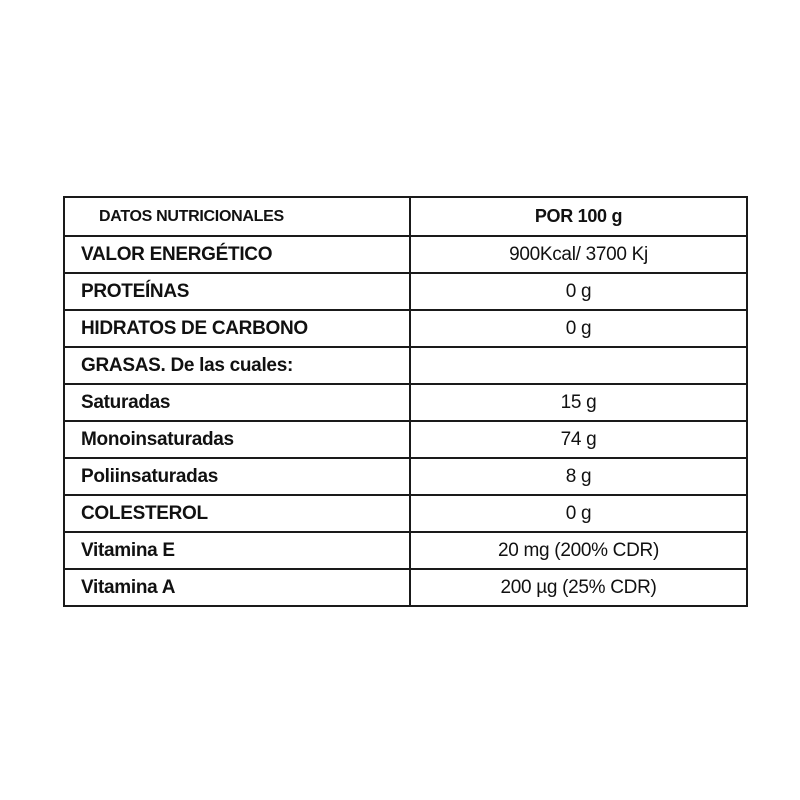  What do you see at coordinates (237, 439) in the screenshot?
I see `row-label: Monoinsaturadas` at bounding box center [237, 439].